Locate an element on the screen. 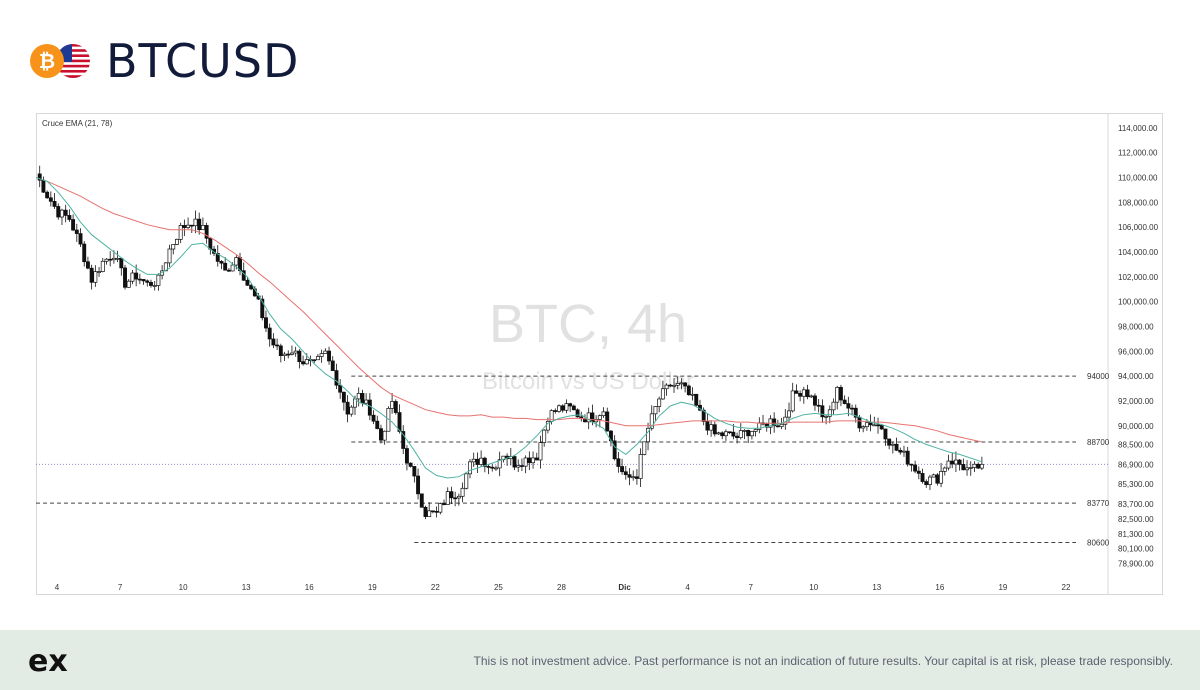  x-tick-label: 22 is located at coordinates (435, 587).